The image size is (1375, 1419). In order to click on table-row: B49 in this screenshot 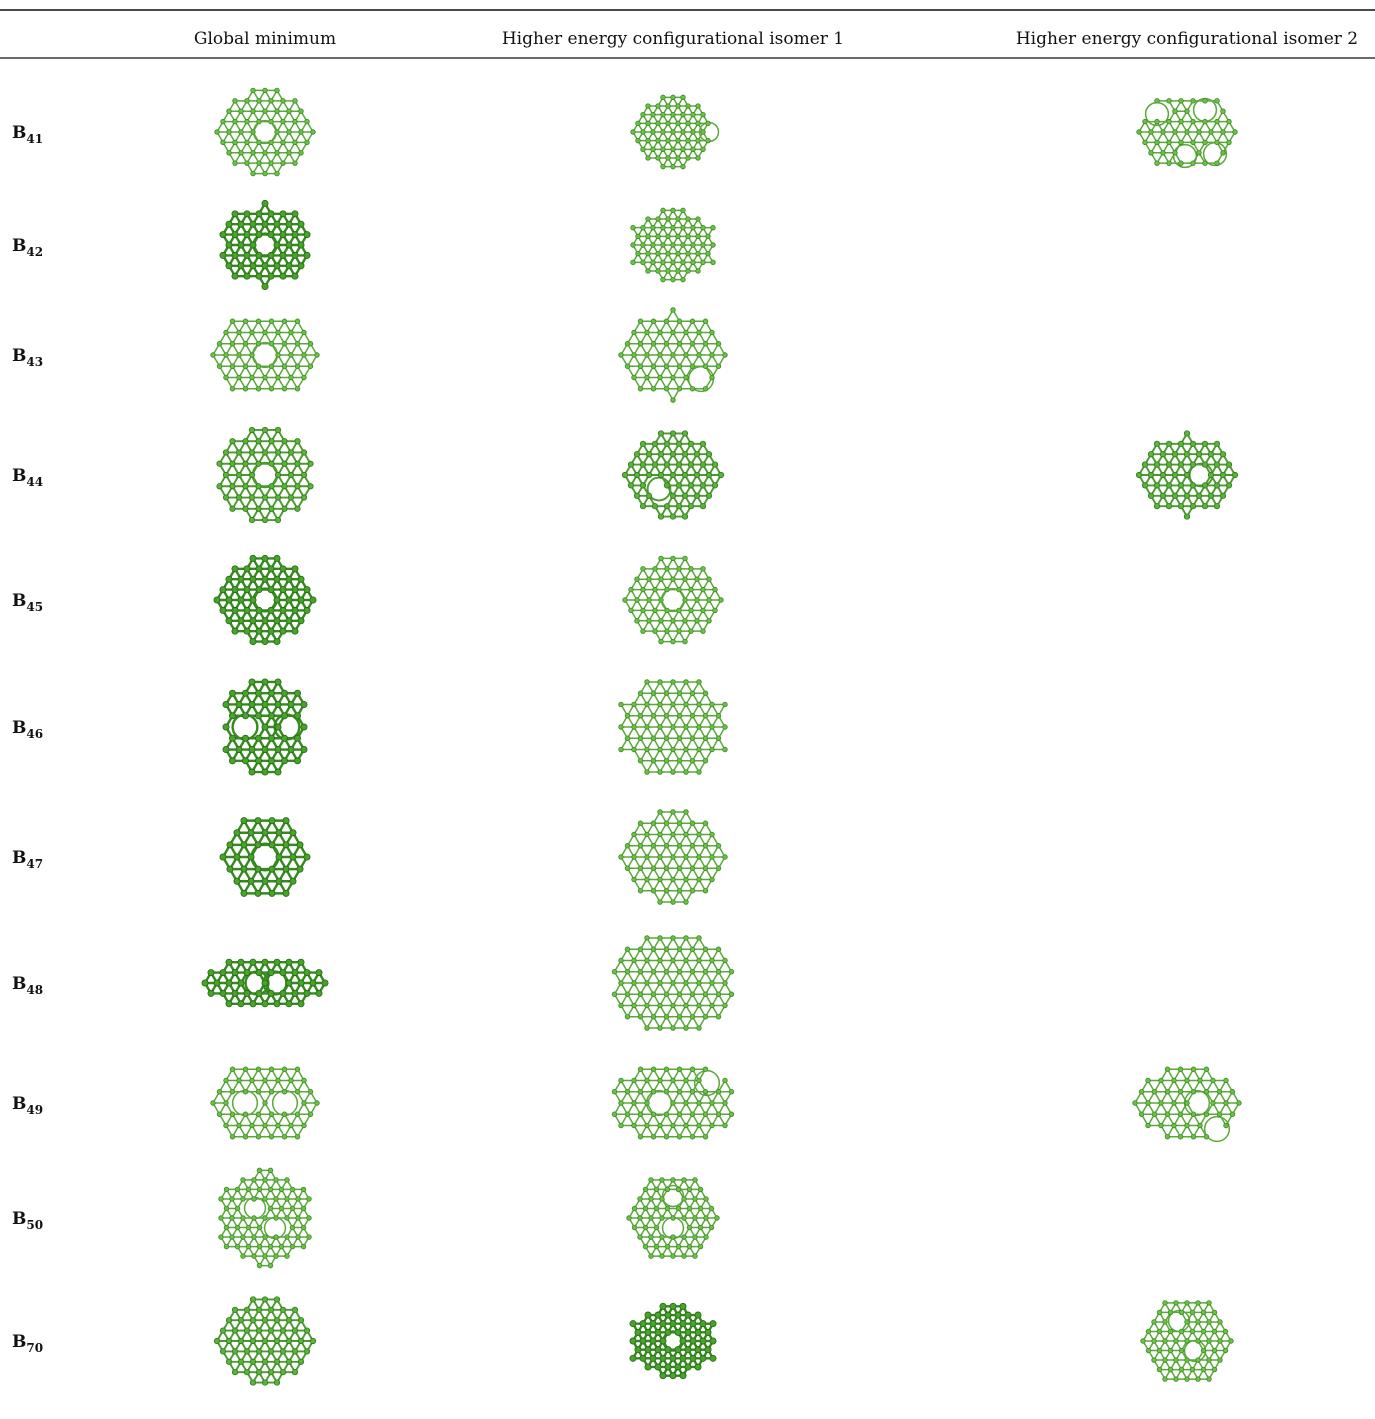, I will do `click(627, 1104)`.